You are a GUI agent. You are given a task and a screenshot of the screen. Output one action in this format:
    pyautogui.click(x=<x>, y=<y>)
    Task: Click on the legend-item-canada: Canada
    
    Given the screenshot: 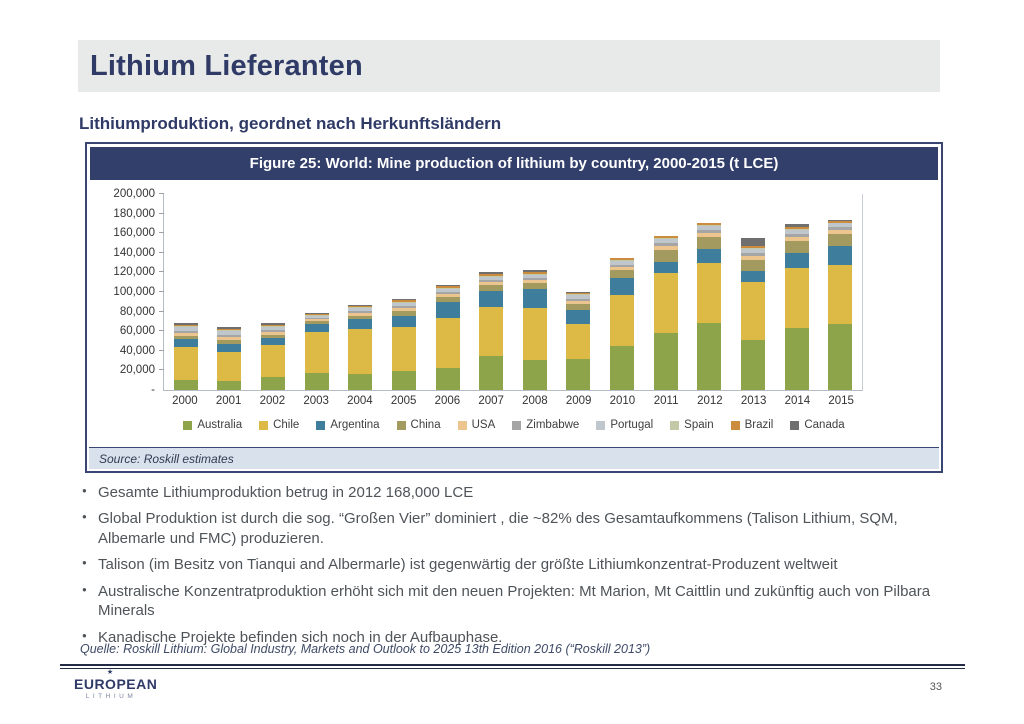 What is the action you would take?
    pyautogui.click(x=817, y=425)
    